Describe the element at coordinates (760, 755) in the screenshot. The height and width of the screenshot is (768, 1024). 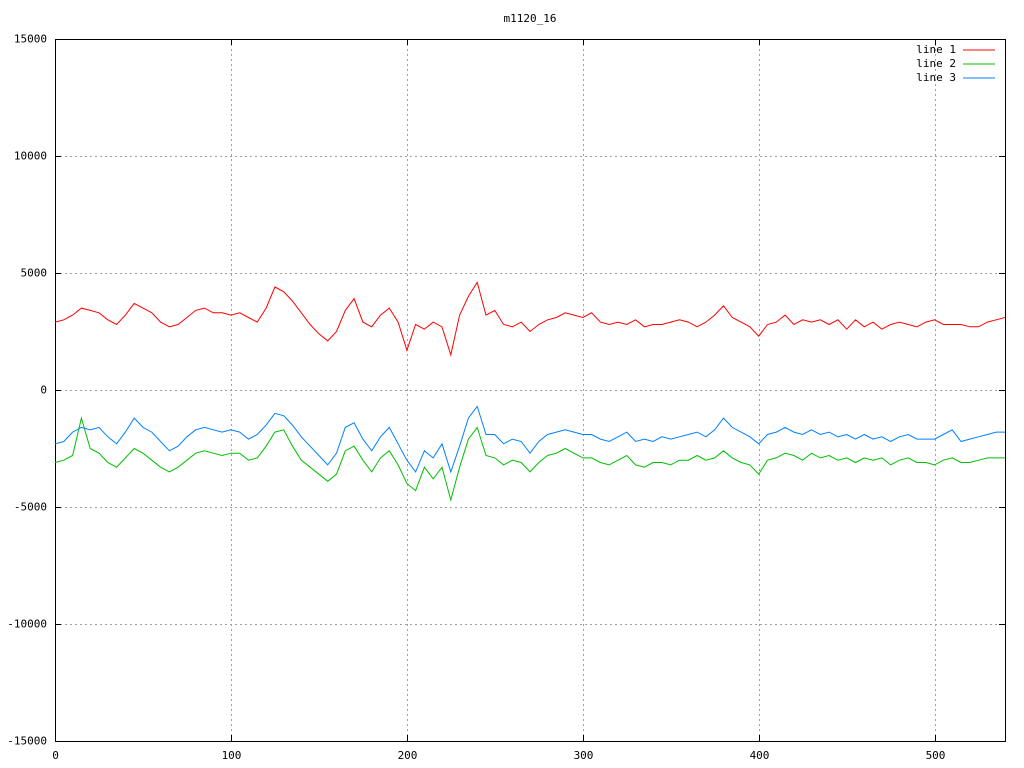
I see `x-tick-label: 400` at that location.